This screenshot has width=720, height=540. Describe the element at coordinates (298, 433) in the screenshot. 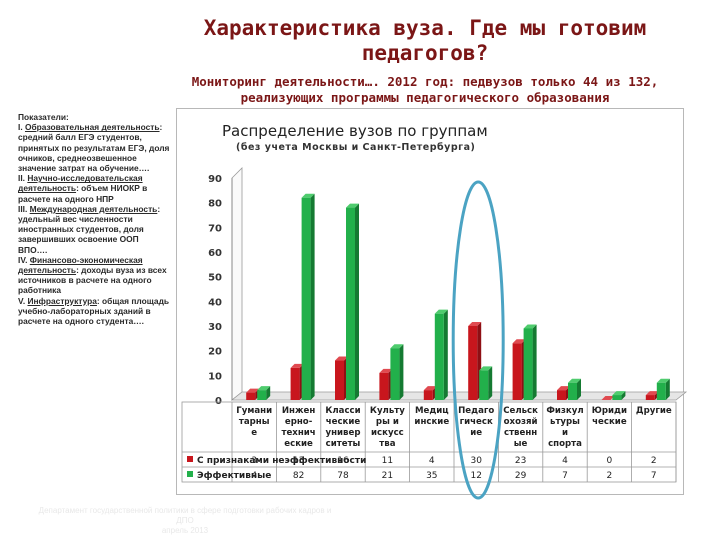

I see `category-label: технич` at that location.